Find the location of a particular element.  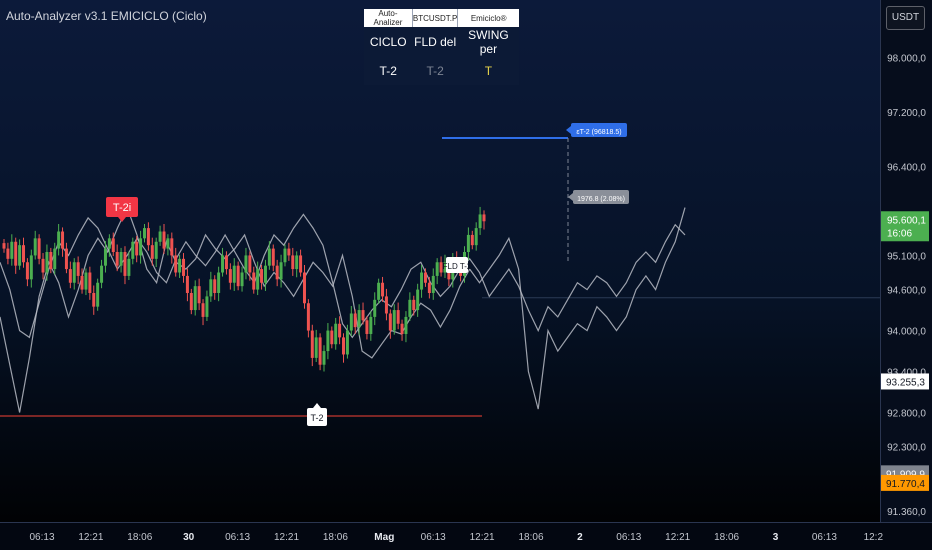

time-axis-background is located at coordinates (466, 536).